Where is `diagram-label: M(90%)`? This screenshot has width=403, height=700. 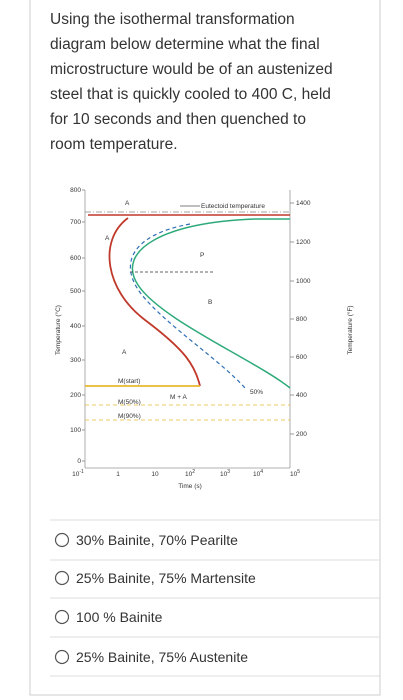 diagram-label: M(90%) is located at coordinates (129, 416).